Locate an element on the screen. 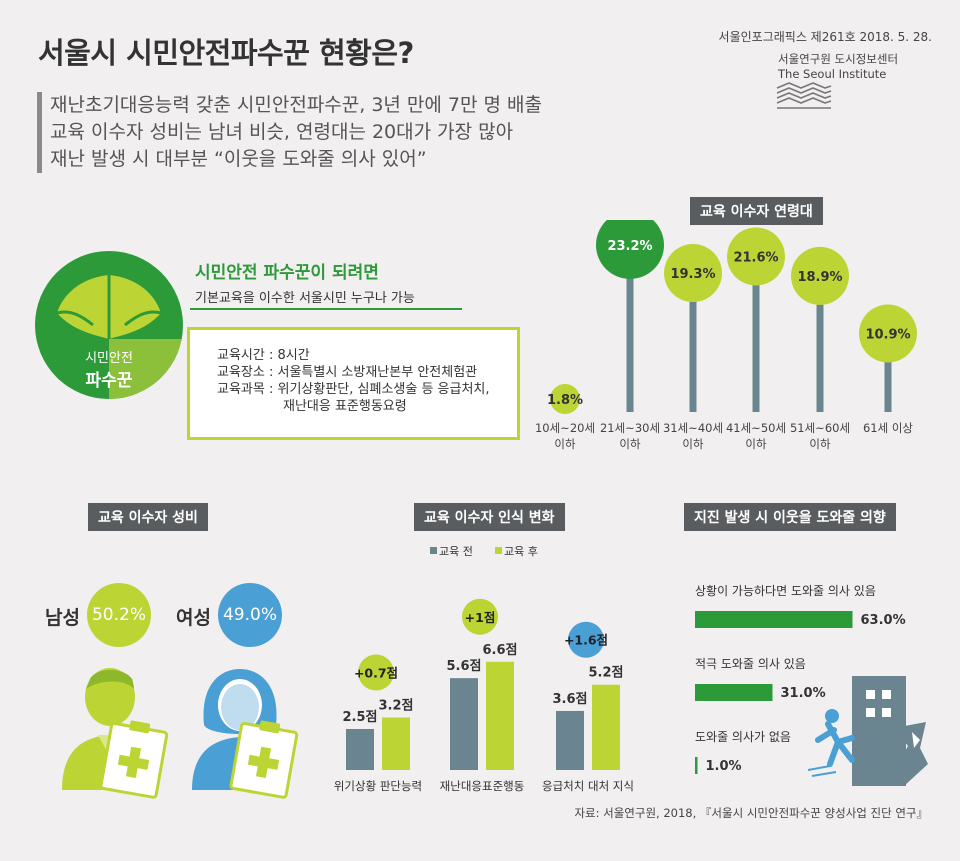  legend-label: 교육 후 is located at coordinates (521, 551).